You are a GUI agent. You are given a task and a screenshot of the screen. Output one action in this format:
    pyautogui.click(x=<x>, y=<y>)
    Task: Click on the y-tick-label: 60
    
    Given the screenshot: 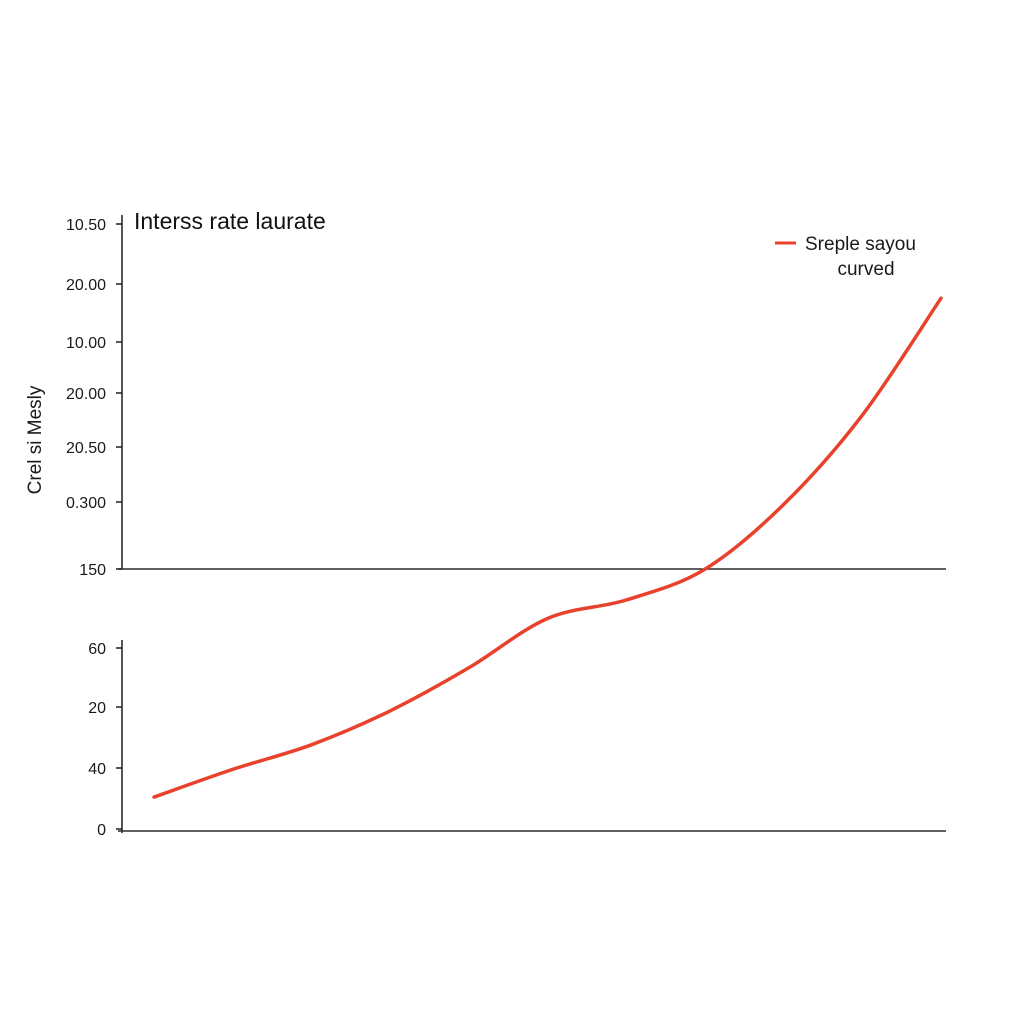 What is the action you would take?
    pyautogui.click(x=97, y=649)
    